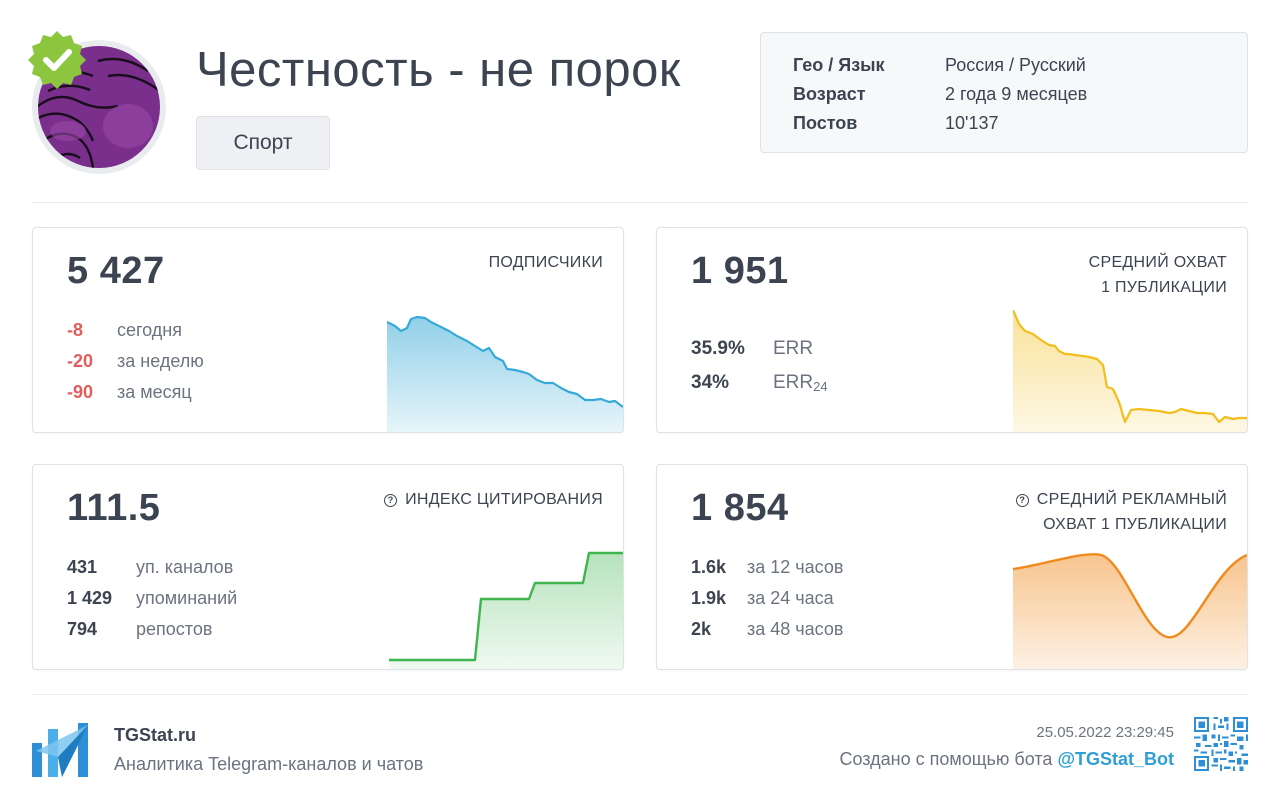 The width and height of the screenshot is (1280, 803). I want to click on info-key: Постов, so click(825, 123).